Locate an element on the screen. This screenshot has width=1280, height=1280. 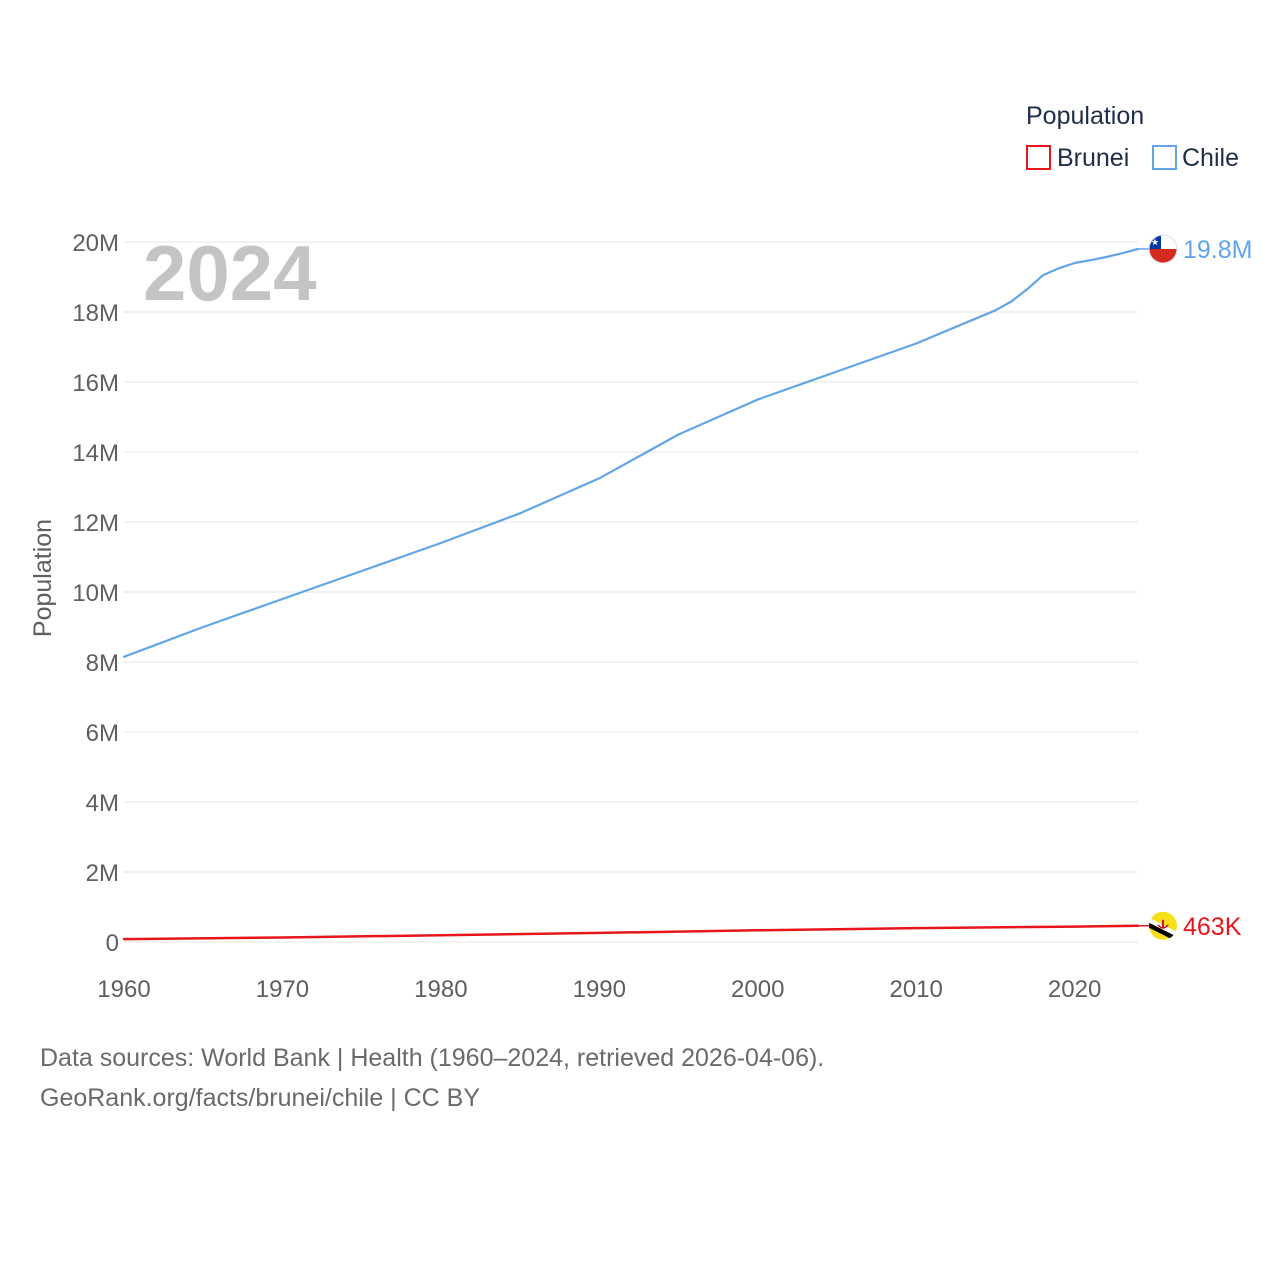
y-tick-label: 6M is located at coordinates (102, 733).